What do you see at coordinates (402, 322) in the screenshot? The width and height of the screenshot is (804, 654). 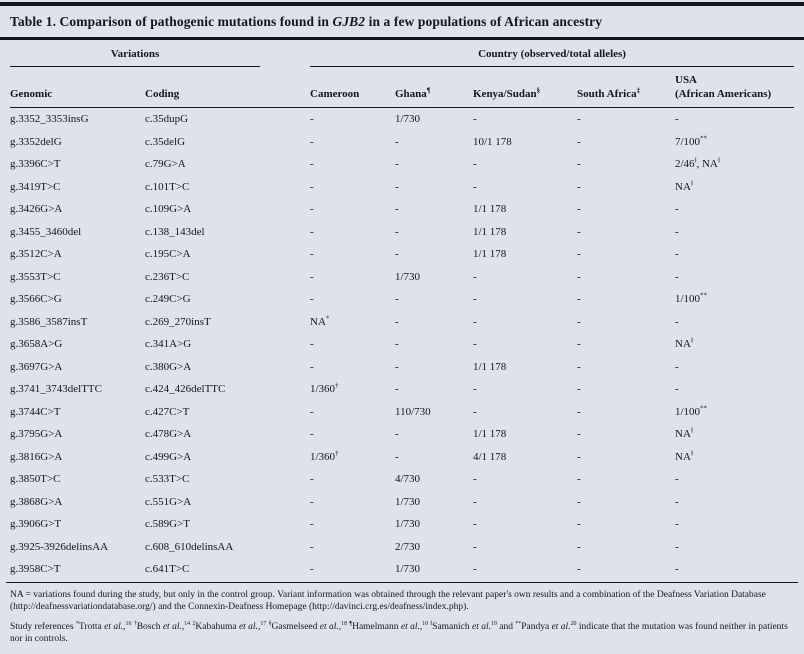 I see `table-row: g.3586_3587insT c.269_270insT NA* - - - -` at bounding box center [402, 322].